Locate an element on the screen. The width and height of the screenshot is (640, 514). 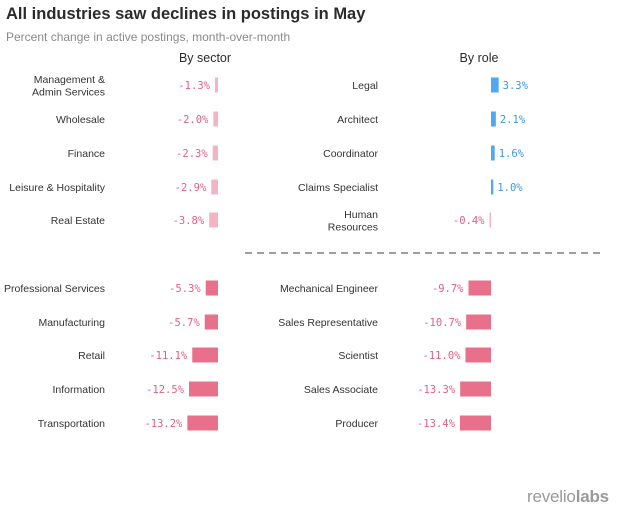
sector-category-label: Manufacturing is located at coordinates (71, 323).